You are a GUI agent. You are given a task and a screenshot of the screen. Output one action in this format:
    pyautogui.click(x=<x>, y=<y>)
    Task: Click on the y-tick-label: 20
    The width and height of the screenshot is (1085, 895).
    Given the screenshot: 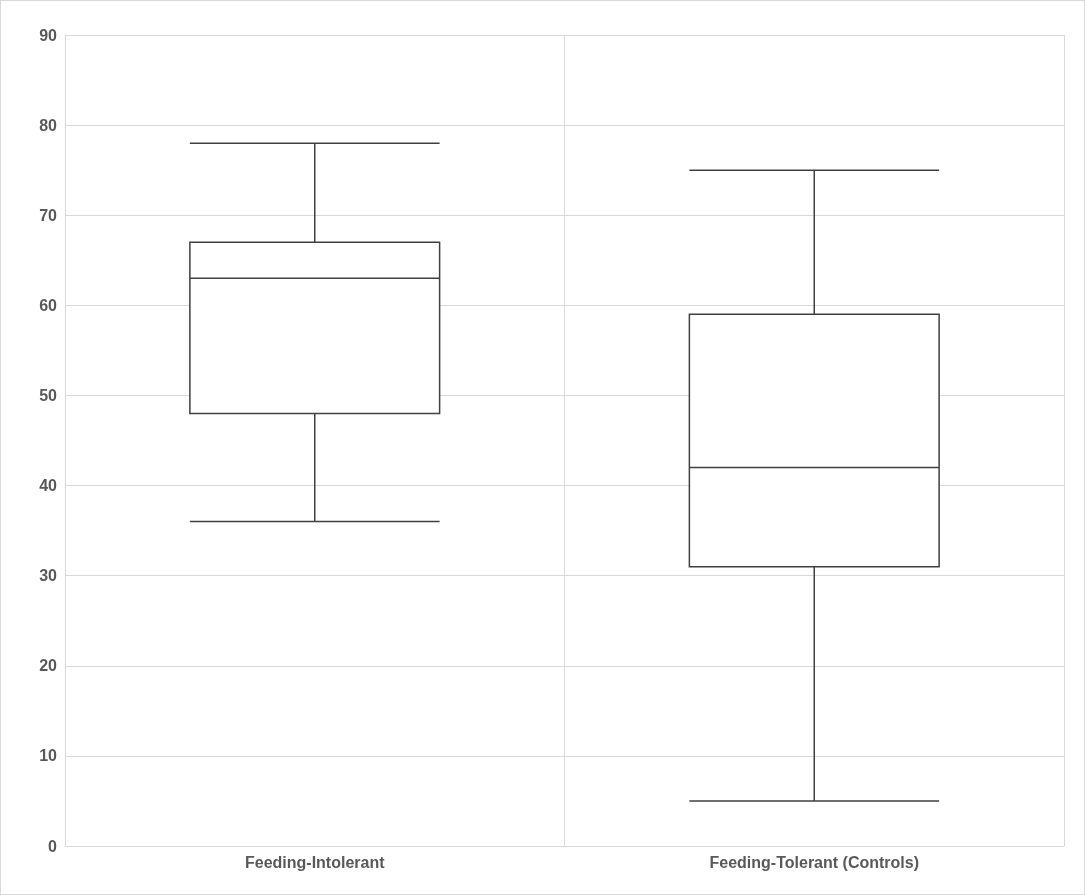 What is the action you would take?
    pyautogui.click(x=48, y=666)
    